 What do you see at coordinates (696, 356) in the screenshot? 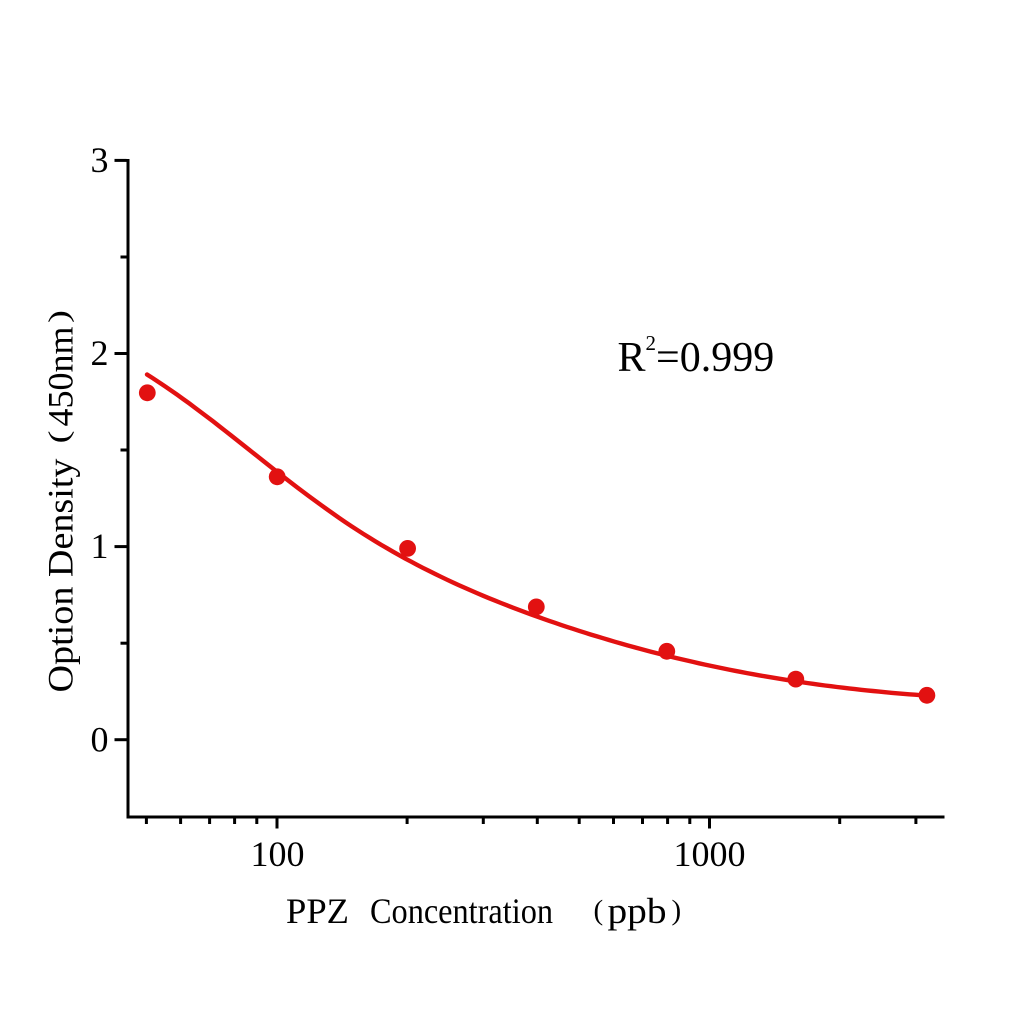
I see `svg-text: R2=0.999` at bounding box center [696, 356].